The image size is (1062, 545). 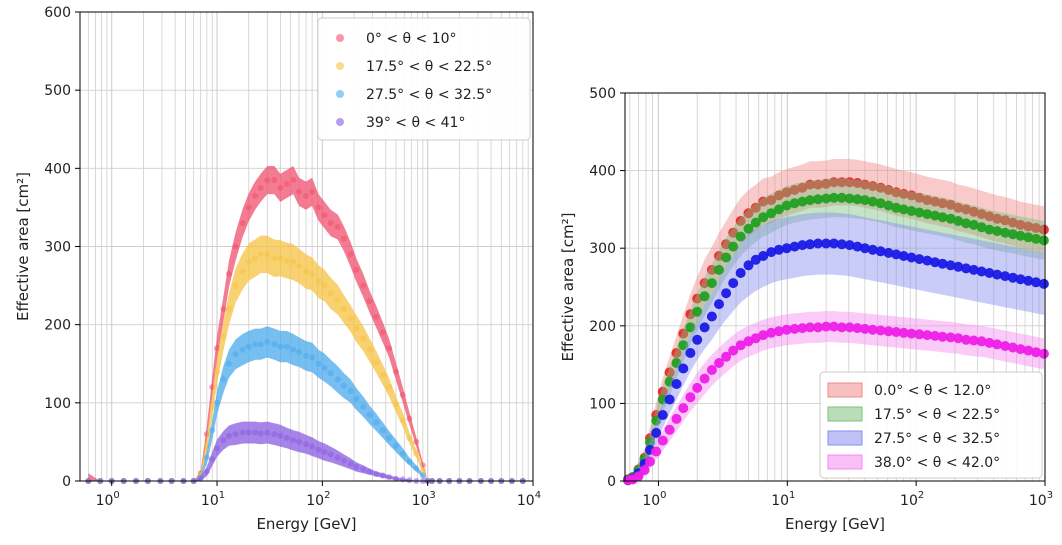 What do you see at coordinates (57, 13) in the screenshot?
I see `y-tick-label: 600` at bounding box center [57, 13].